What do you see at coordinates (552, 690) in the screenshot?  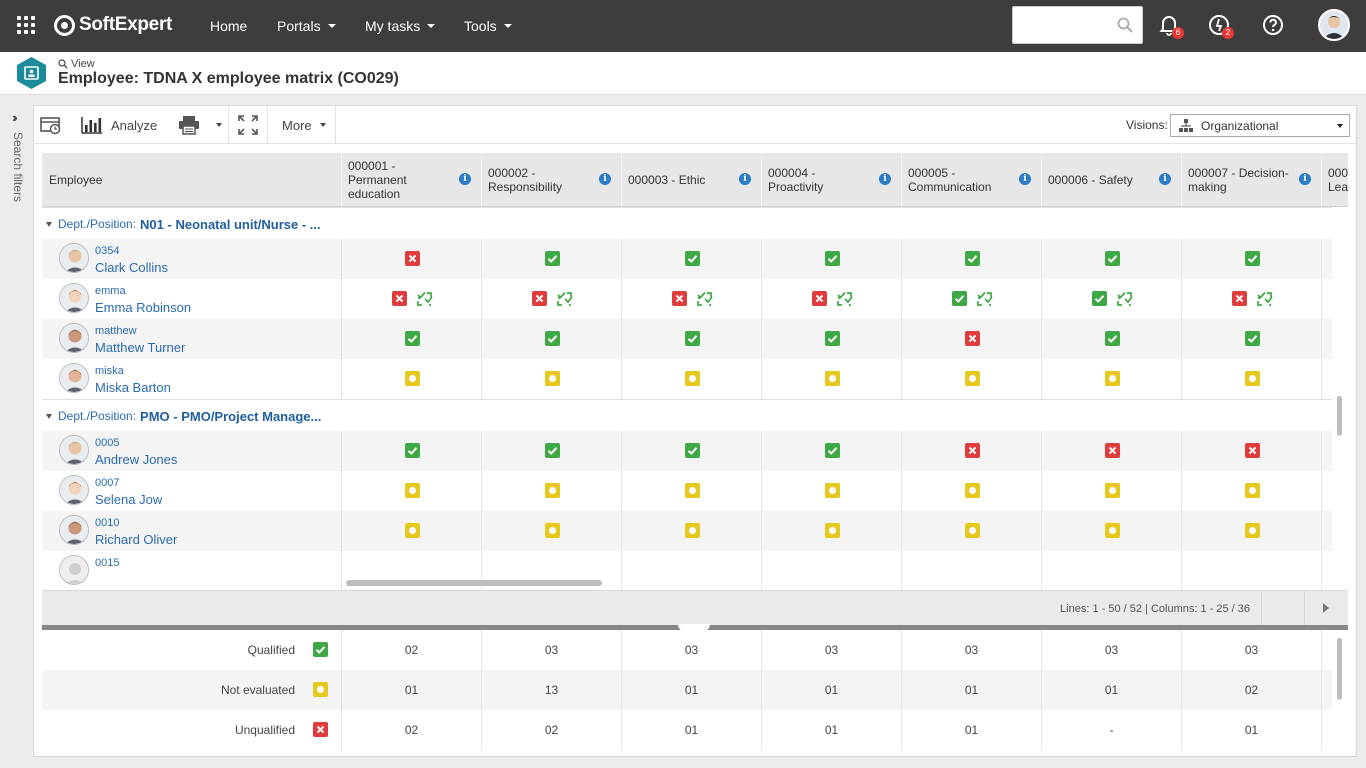 I see `summary-count: 13` at bounding box center [552, 690].